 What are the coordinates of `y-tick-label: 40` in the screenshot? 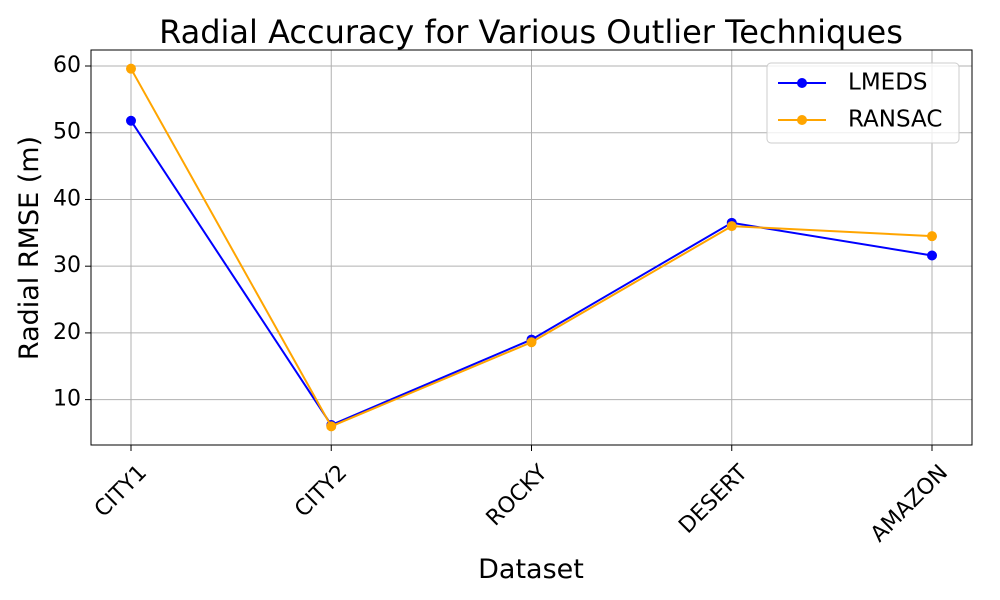 It's located at (67, 198).